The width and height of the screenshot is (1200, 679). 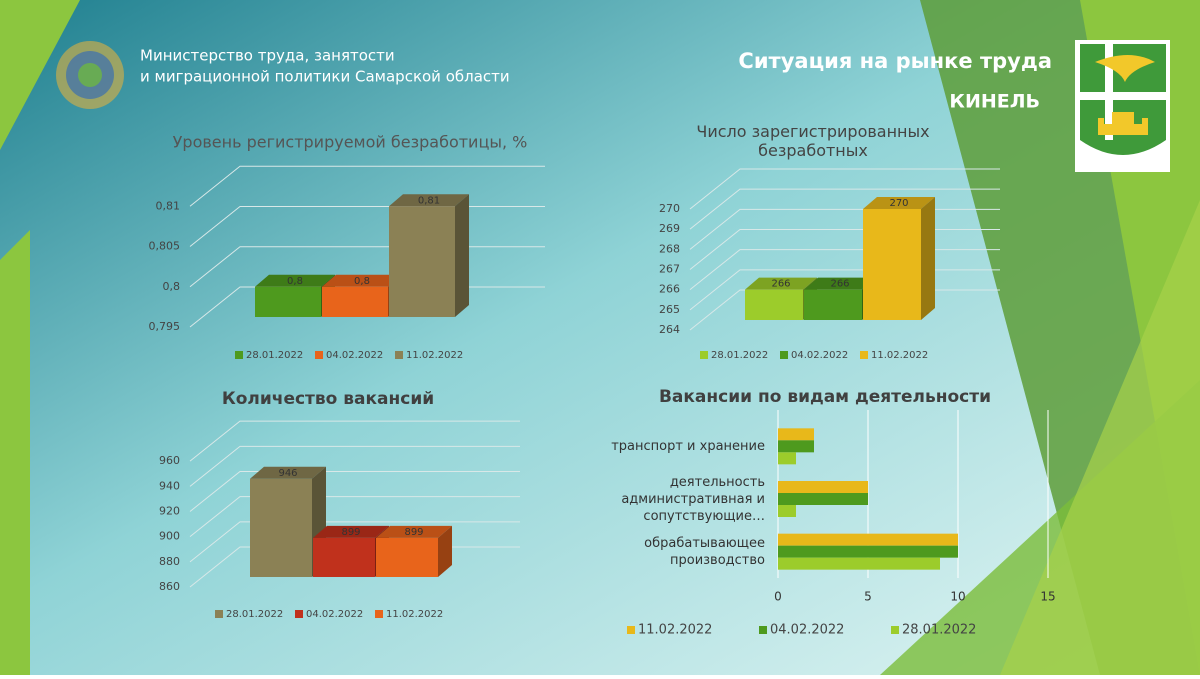 I want to click on ministry-line: Министерство труда, занятости, so click(x=267, y=56).